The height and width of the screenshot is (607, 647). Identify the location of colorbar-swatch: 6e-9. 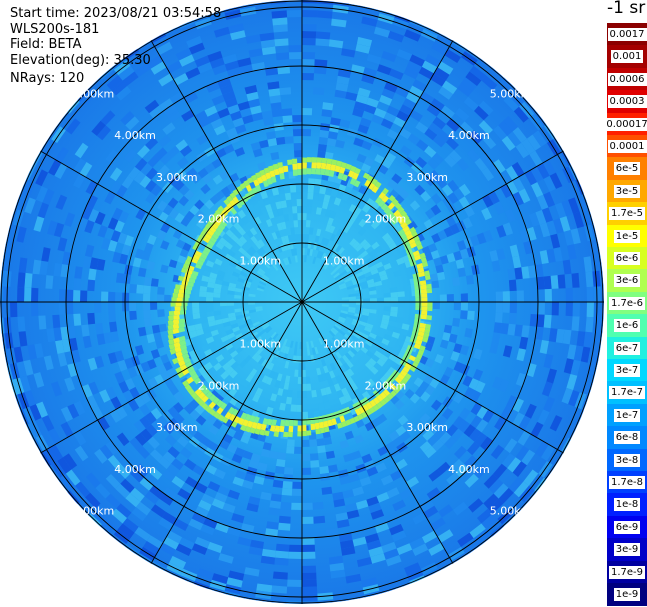
(627, 527).